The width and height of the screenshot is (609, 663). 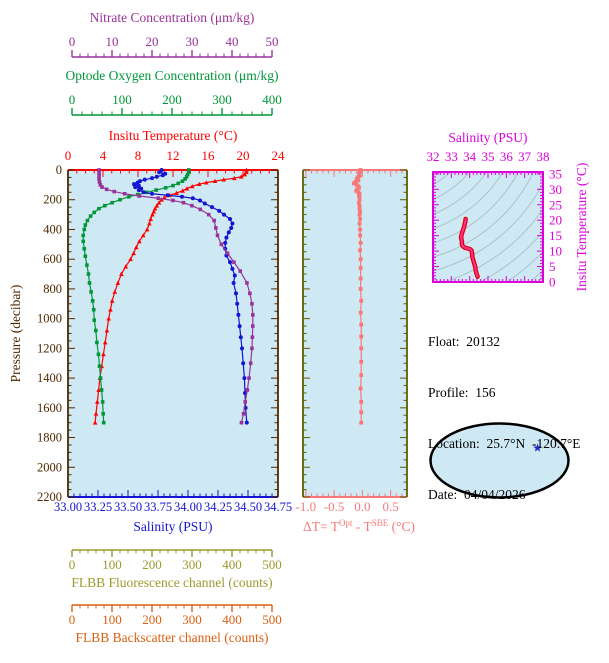 What do you see at coordinates (103, 155) in the screenshot?
I see `temperature-tick-label: 4` at bounding box center [103, 155].